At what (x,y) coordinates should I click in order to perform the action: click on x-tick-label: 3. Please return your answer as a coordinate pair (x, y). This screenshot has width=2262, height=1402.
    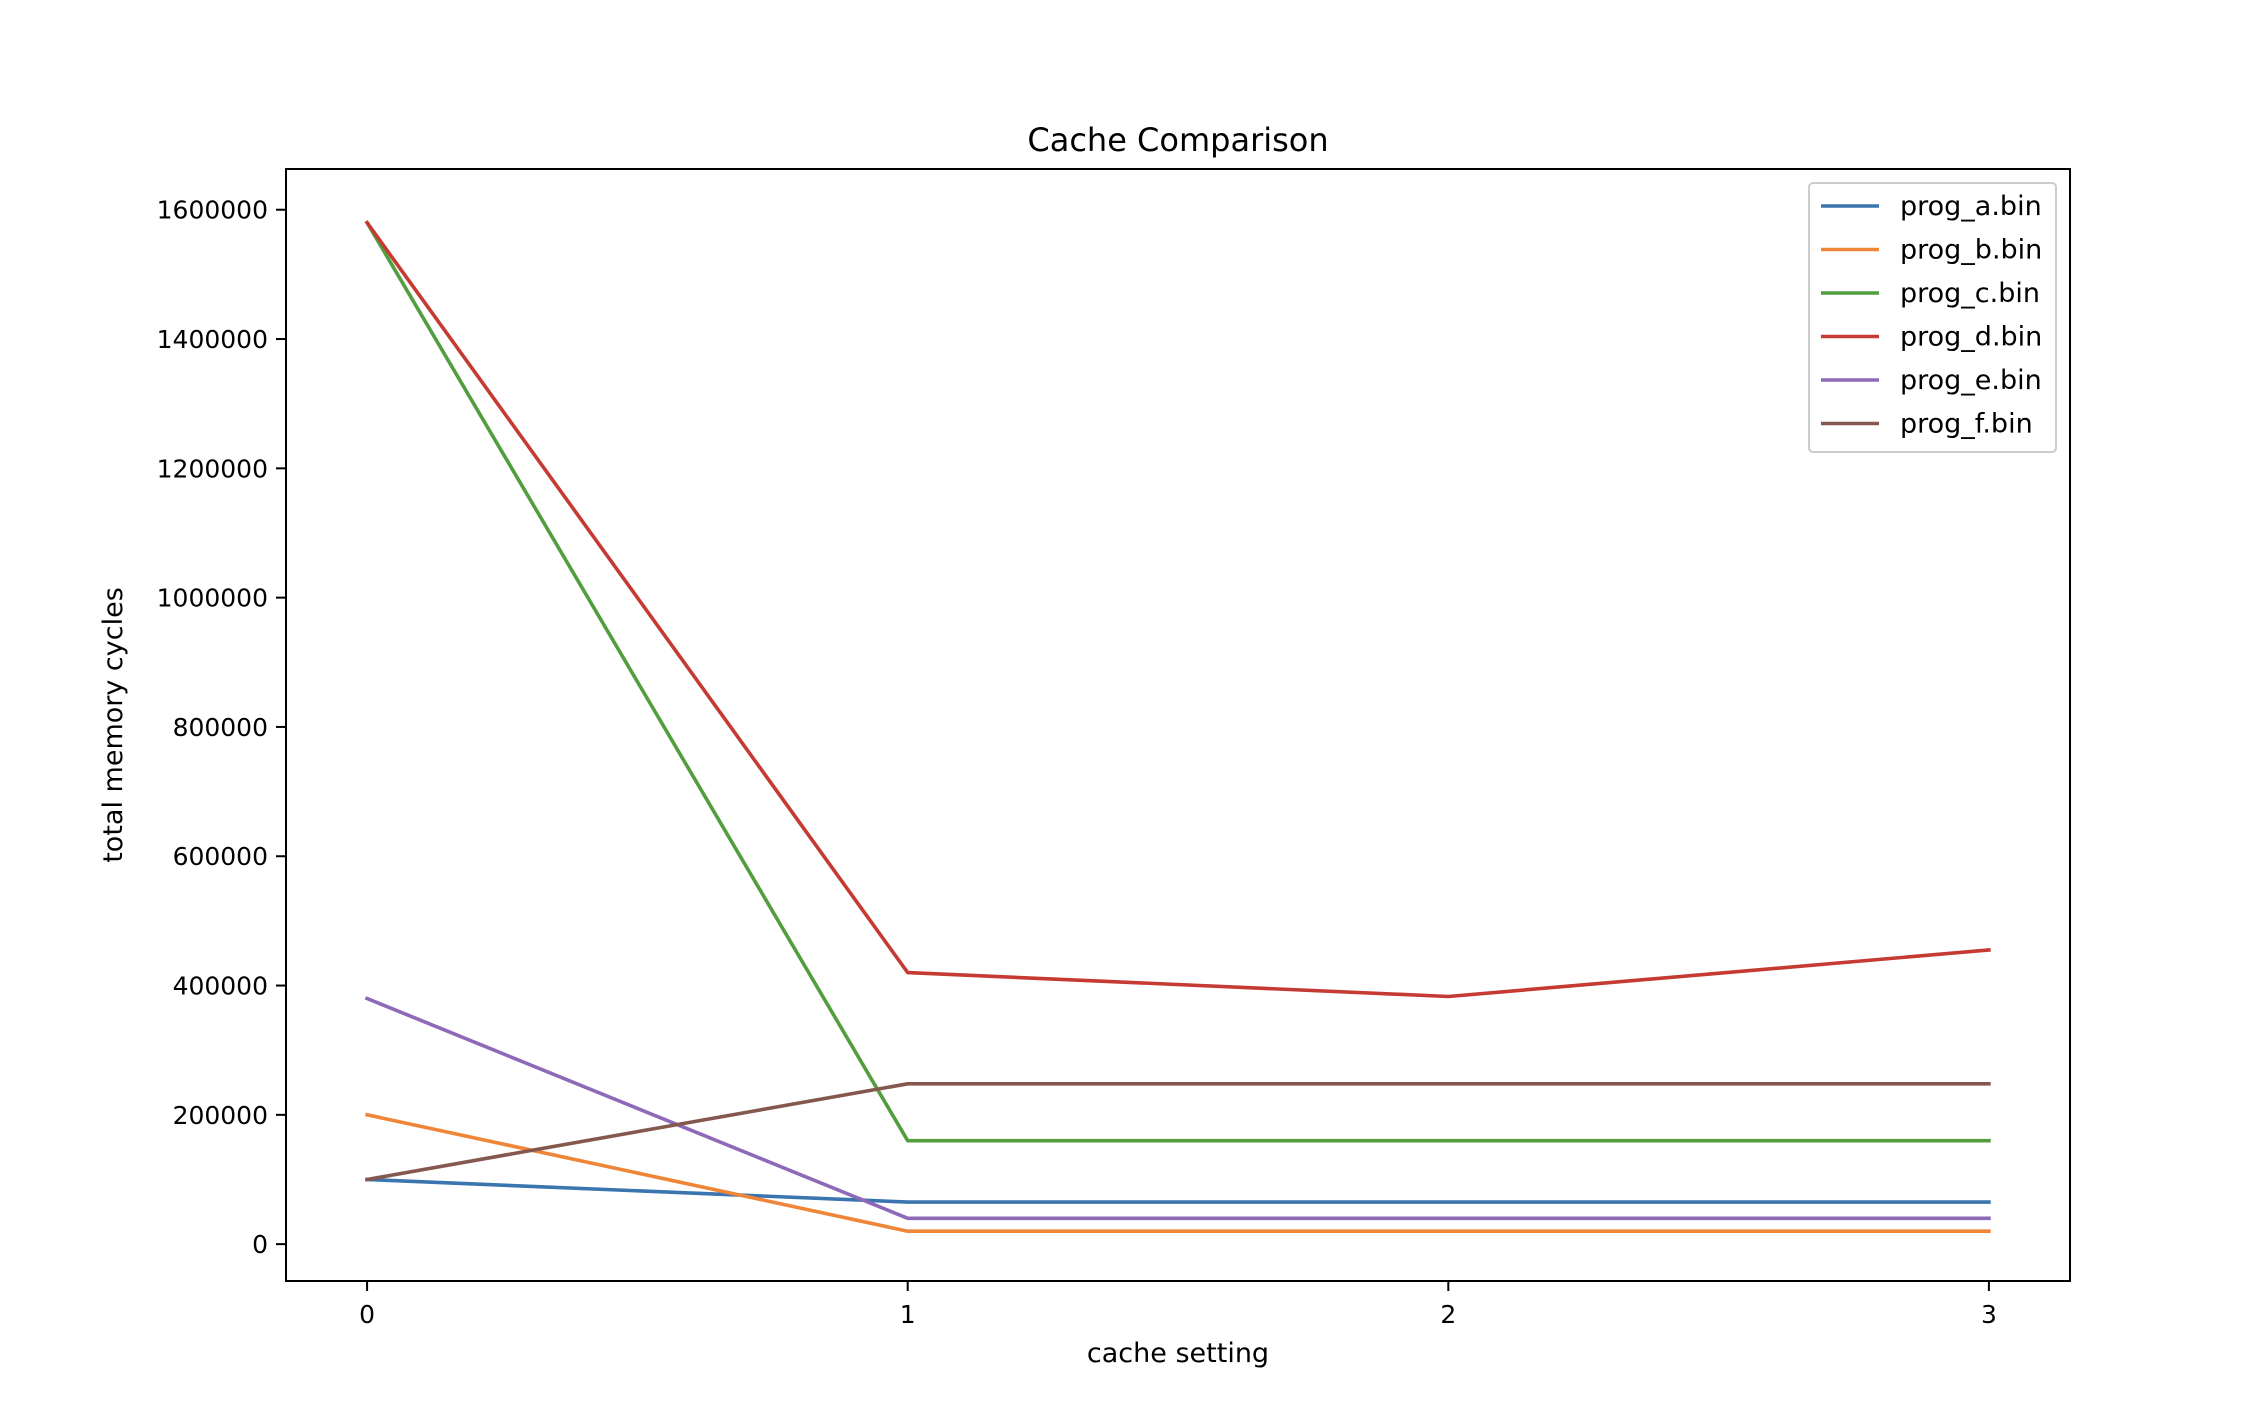
    Looking at the image, I should click on (1989, 1314).